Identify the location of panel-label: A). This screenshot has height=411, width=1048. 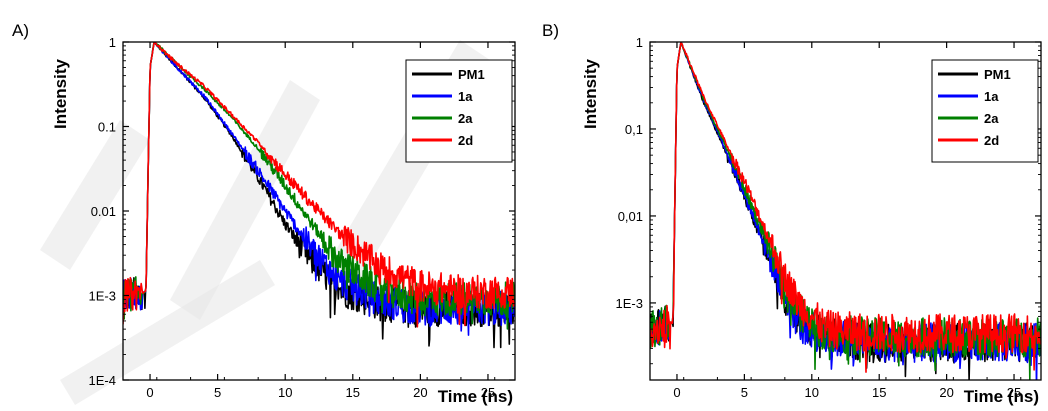
(20, 30).